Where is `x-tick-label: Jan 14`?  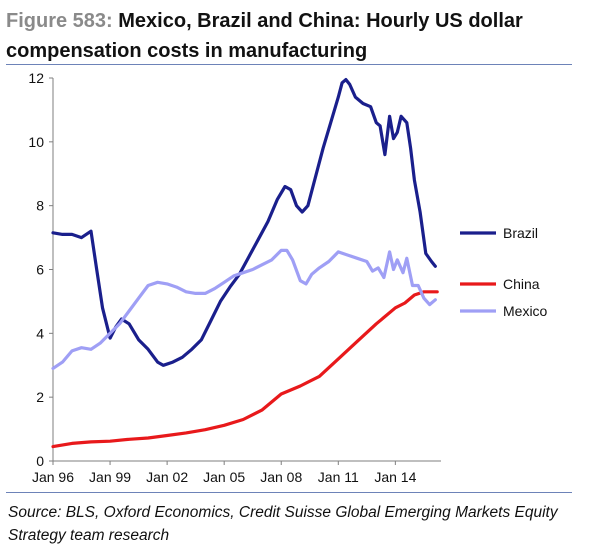
x-tick-label: Jan 14 is located at coordinates (395, 477).